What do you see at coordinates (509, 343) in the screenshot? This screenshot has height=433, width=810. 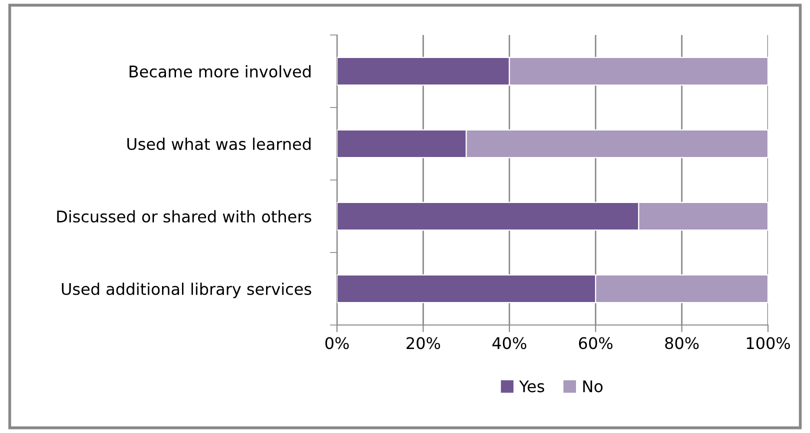 I see `x-tick-label: 40%` at bounding box center [509, 343].